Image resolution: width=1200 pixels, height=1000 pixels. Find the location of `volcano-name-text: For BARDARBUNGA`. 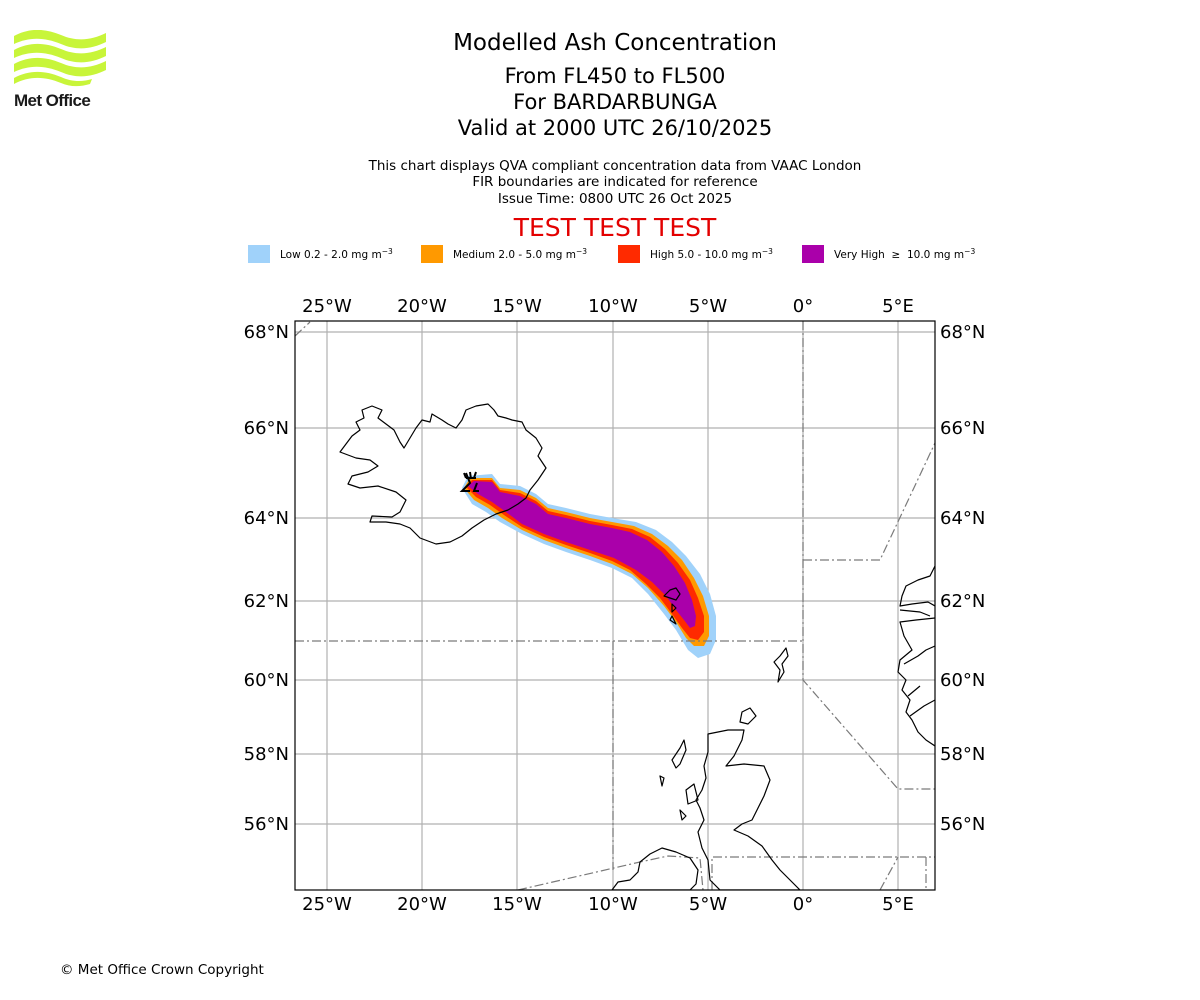

volcano-name-text: For BARDARBUNGA is located at coordinates (615, 102).